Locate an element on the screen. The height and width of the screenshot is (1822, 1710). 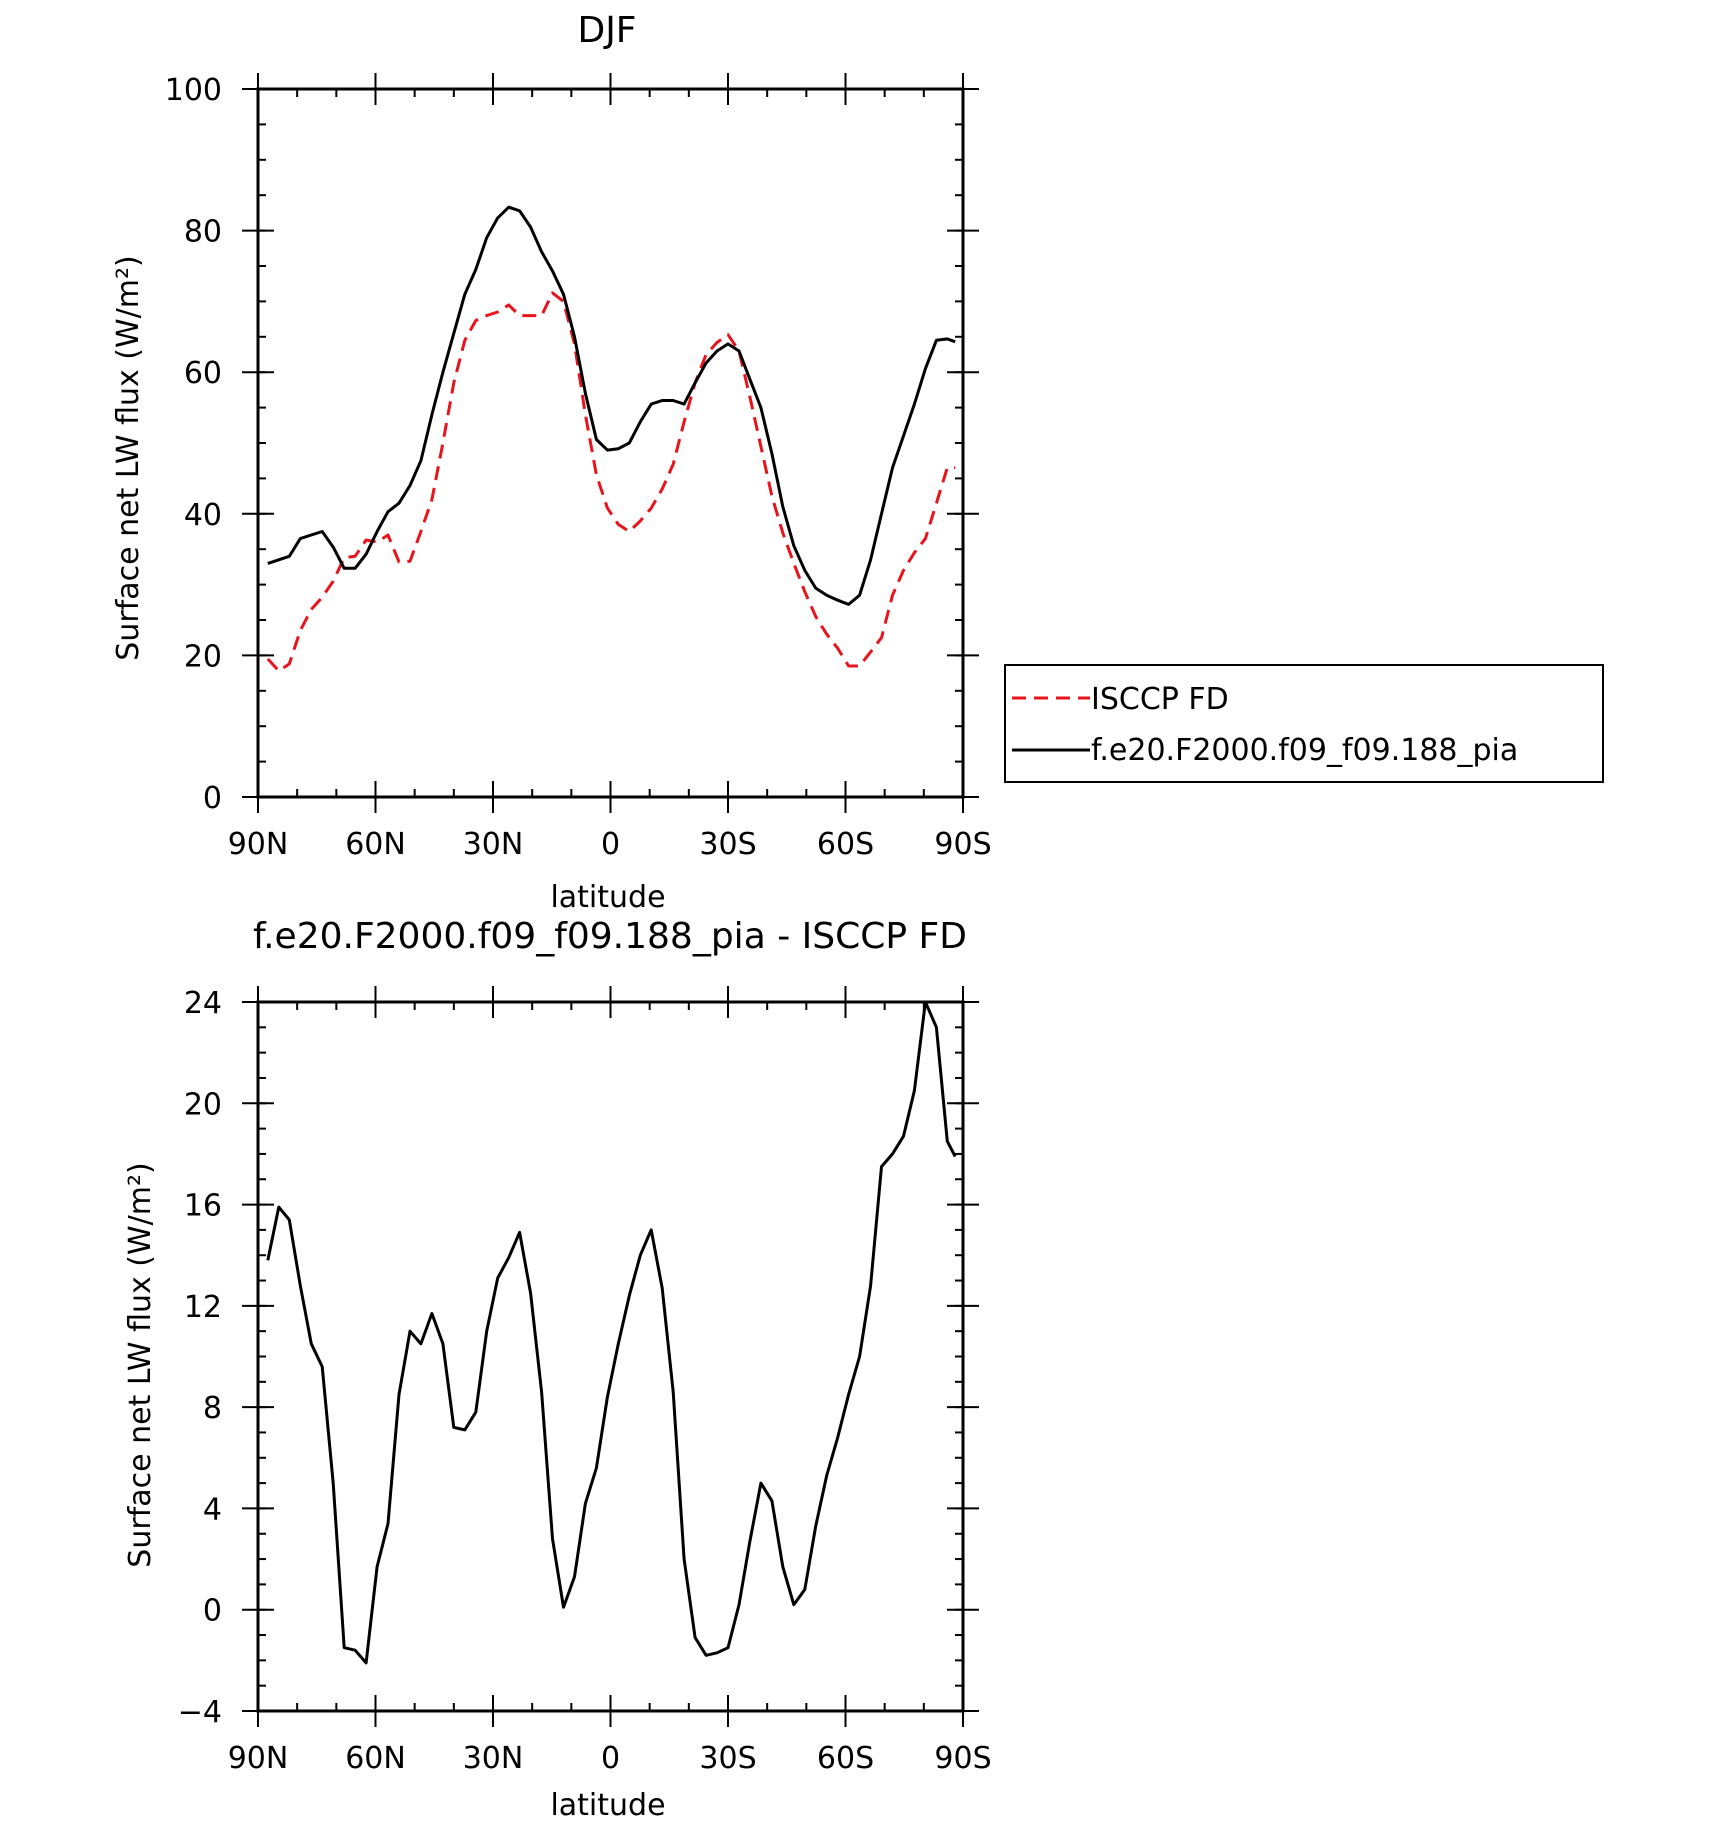
y-tick-label: 12 is located at coordinates (203, 1307).